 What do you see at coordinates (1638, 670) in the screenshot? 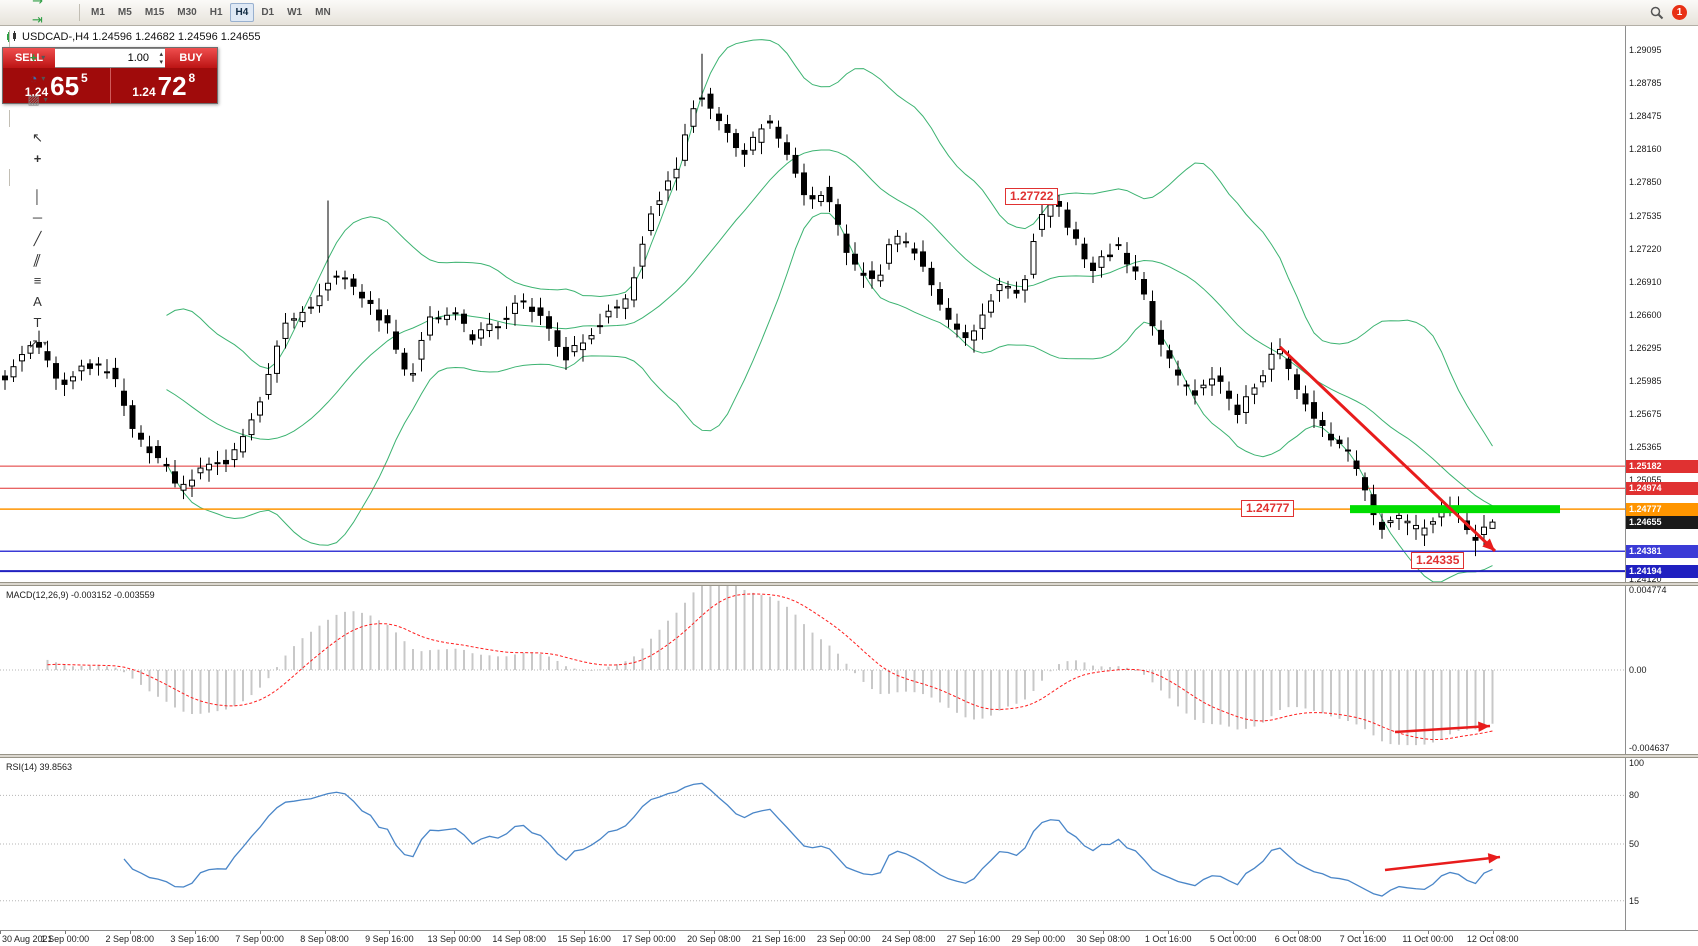
I see `macd-axis-label: 0.00` at bounding box center [1638, 670].